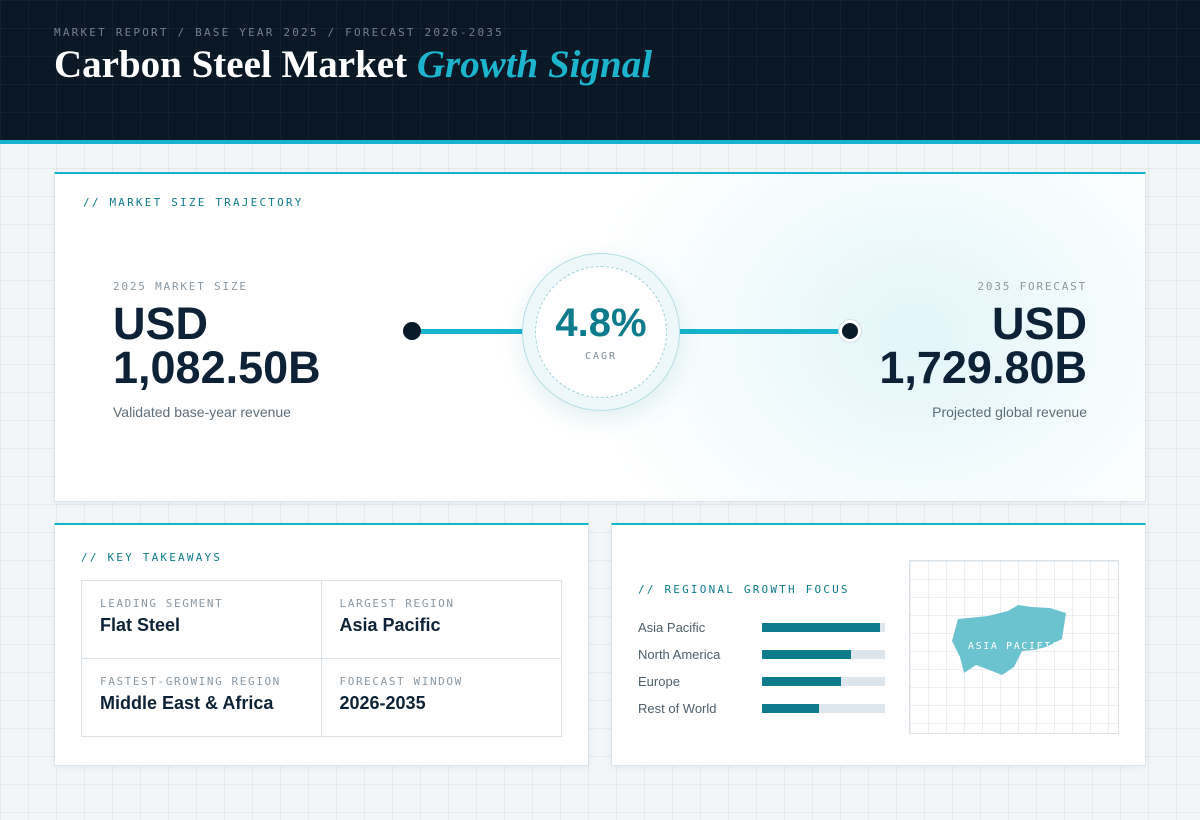 This screenshot has width=1200, height=820. What do you see at coordinates (412, 331) in the screenshot?
I see `start-point-marker` at bounding box center [412, 331].